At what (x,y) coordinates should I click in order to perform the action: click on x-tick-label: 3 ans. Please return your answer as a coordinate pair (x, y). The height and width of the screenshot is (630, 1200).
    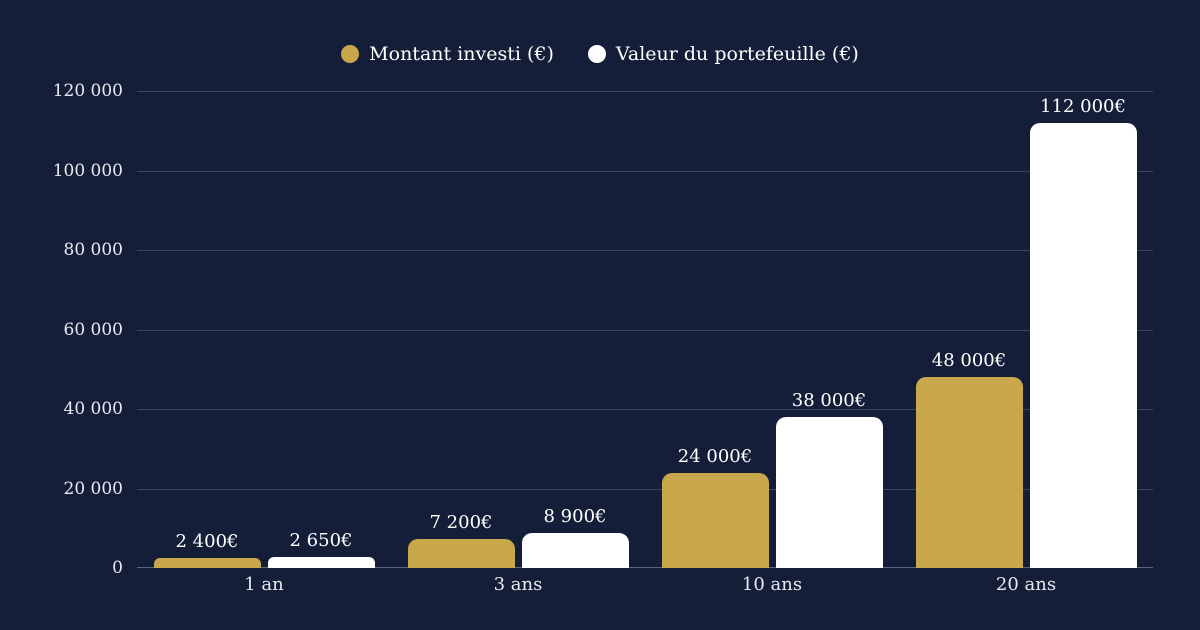
    Looking at the image, I should click on (518, 584).